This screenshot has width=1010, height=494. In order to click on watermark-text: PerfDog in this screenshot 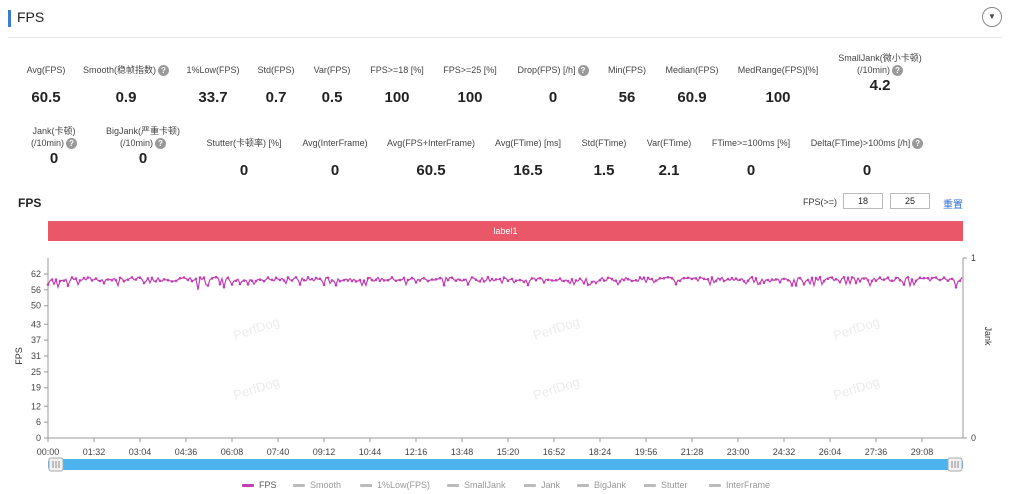, I will do `click(856, 328)`.